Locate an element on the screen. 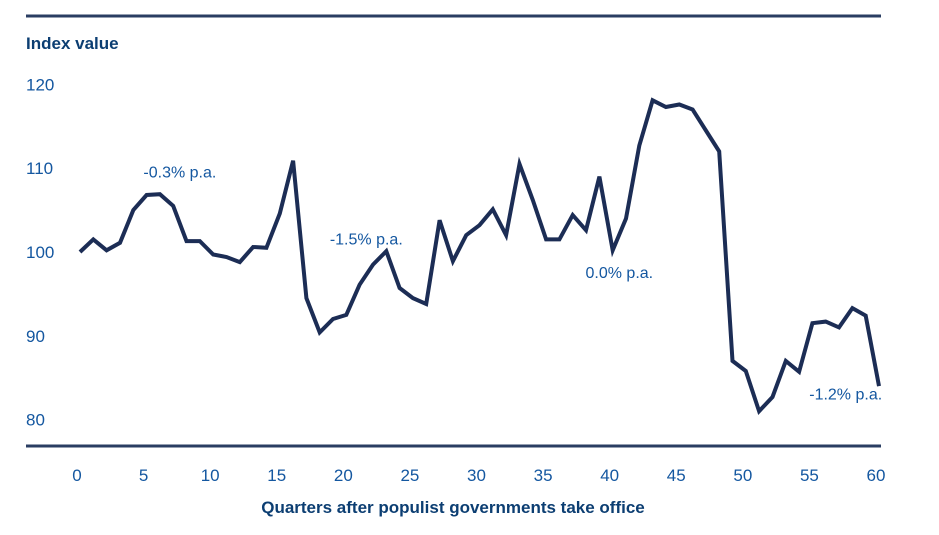 Image resolution: width=939 pixels, height=535 pixels. x-tick-label: 35 is located at coordinates (543, 475).